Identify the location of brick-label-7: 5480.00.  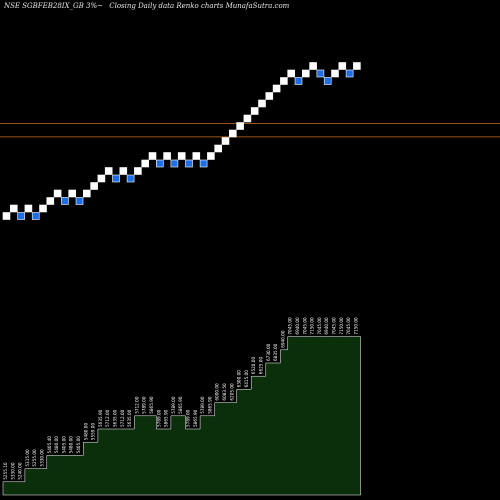
(56, 445).